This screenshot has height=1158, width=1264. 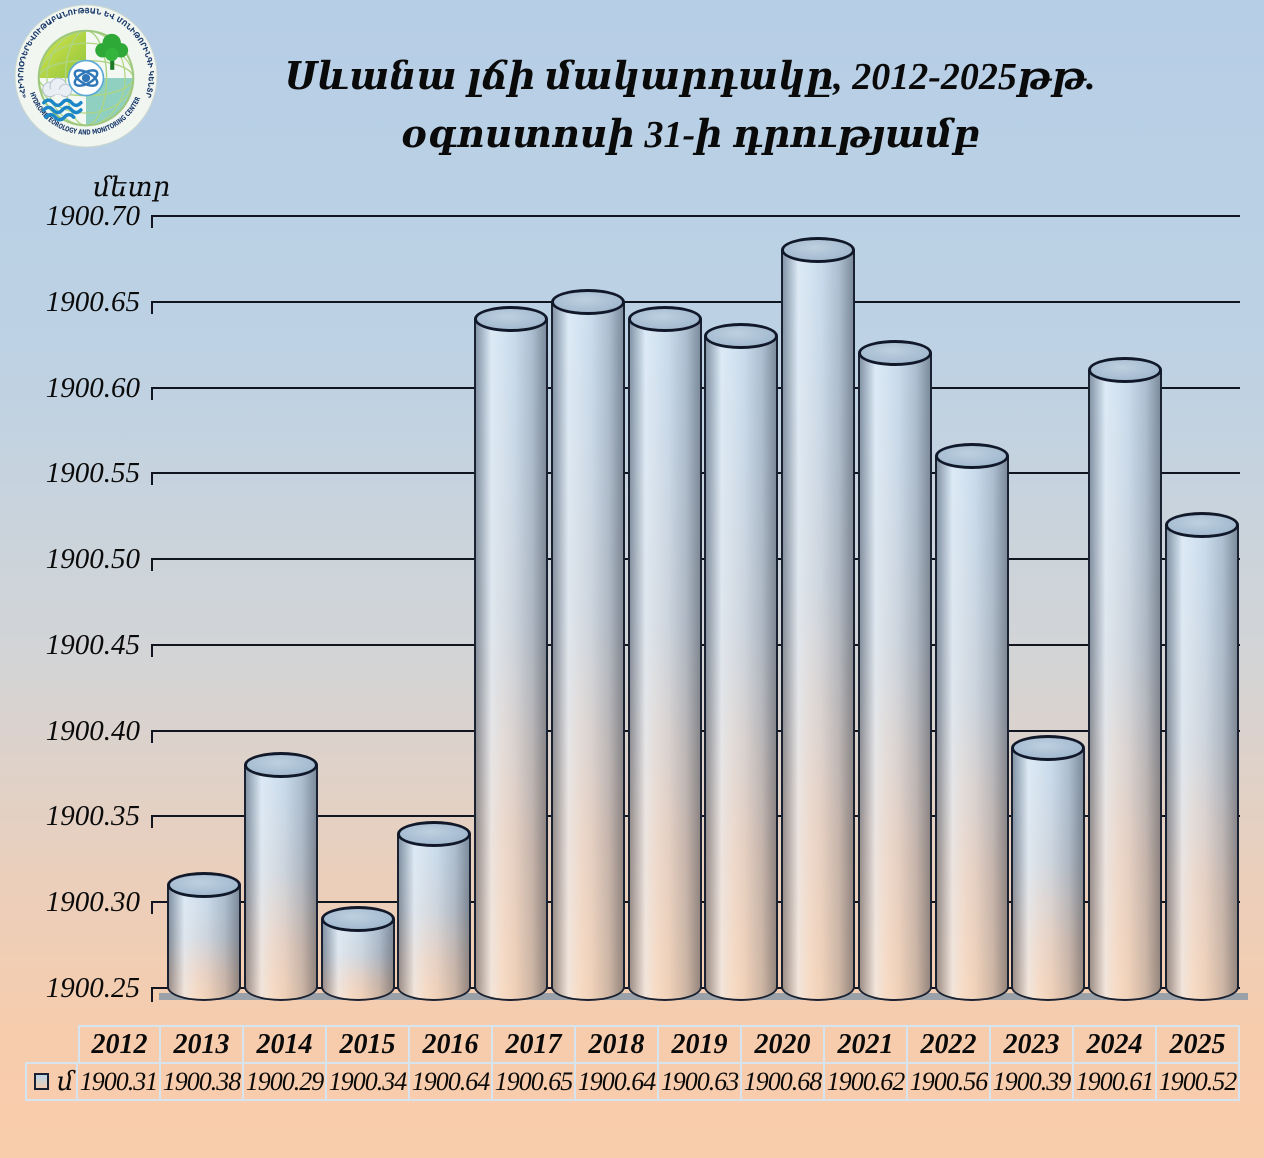 What do you see at coordinates (62, 110) in the screenshot?
I see `waves-icon` at bounding box center [62, 110].